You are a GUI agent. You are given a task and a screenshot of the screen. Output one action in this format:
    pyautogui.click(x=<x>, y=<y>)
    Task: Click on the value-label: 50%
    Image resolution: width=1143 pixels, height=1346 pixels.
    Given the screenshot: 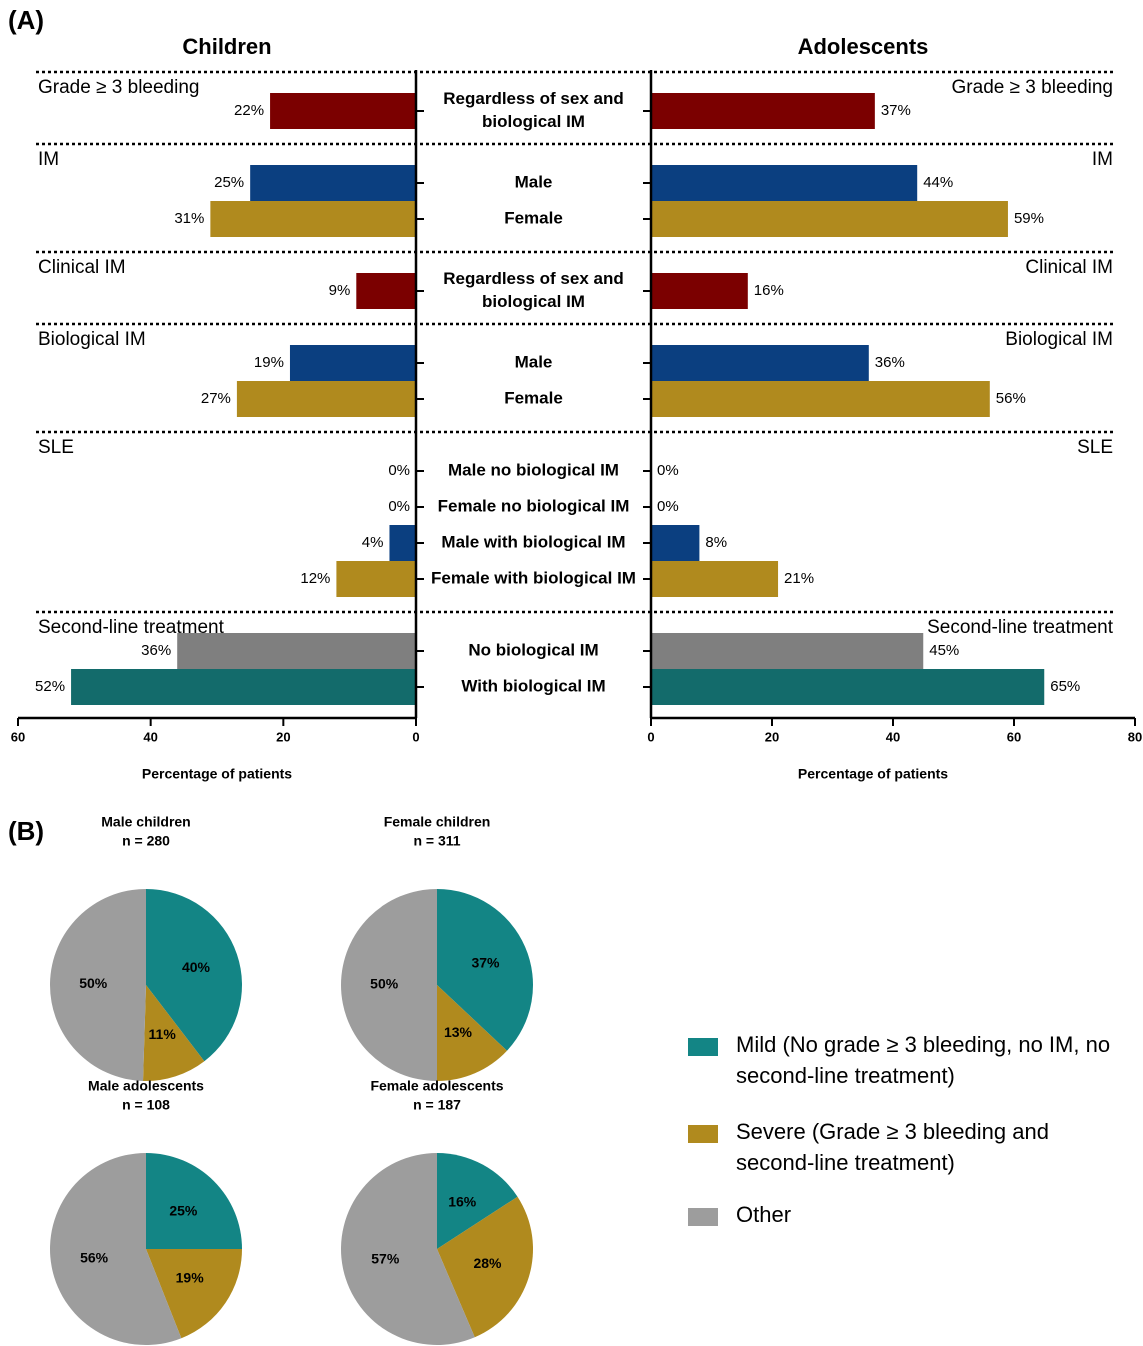 What is the action you would take?
    pyautogui.click(x=384, y=984)
    